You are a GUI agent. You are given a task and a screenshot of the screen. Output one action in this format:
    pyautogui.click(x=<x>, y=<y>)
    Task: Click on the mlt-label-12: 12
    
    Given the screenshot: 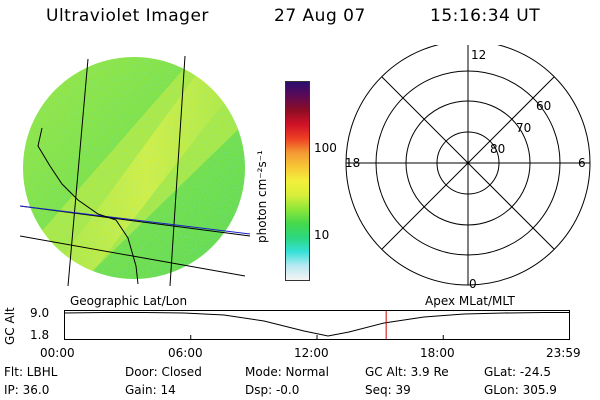 What is the action you would take?
    pyautogui.click(x=478, y=55)
    